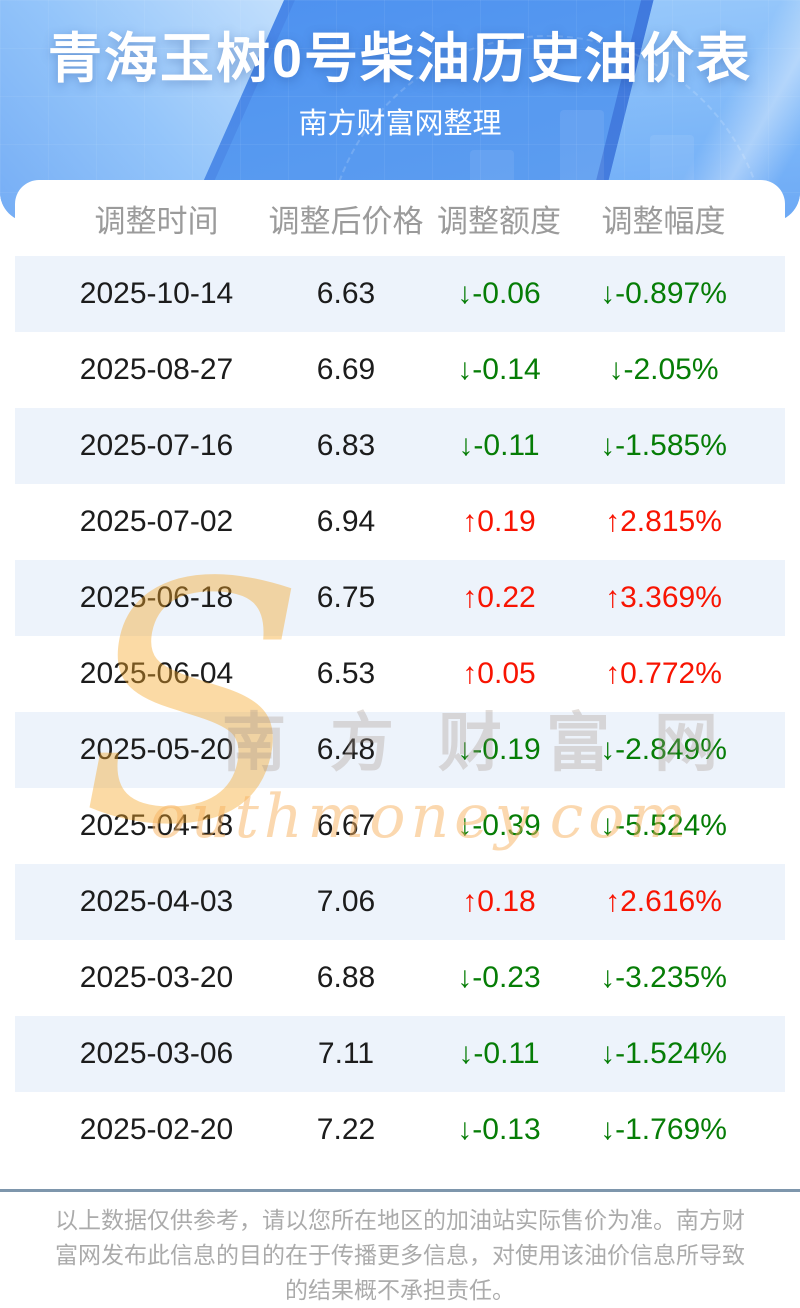 The height and width of the screenshot is (1308, 800). Describe the element at coordinates (400, 522) in the screenshot. I see `table-row: 2025-07-02 6.94 ↑0.19 ↑2.815%` at that location.